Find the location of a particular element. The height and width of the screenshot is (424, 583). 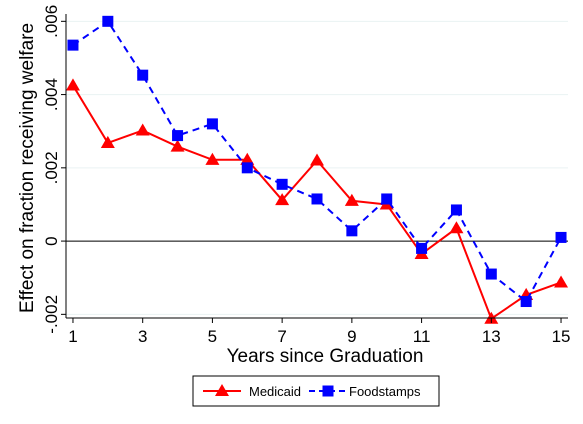

x-tick-label-2: 5 is located at coordinates (212, 336).